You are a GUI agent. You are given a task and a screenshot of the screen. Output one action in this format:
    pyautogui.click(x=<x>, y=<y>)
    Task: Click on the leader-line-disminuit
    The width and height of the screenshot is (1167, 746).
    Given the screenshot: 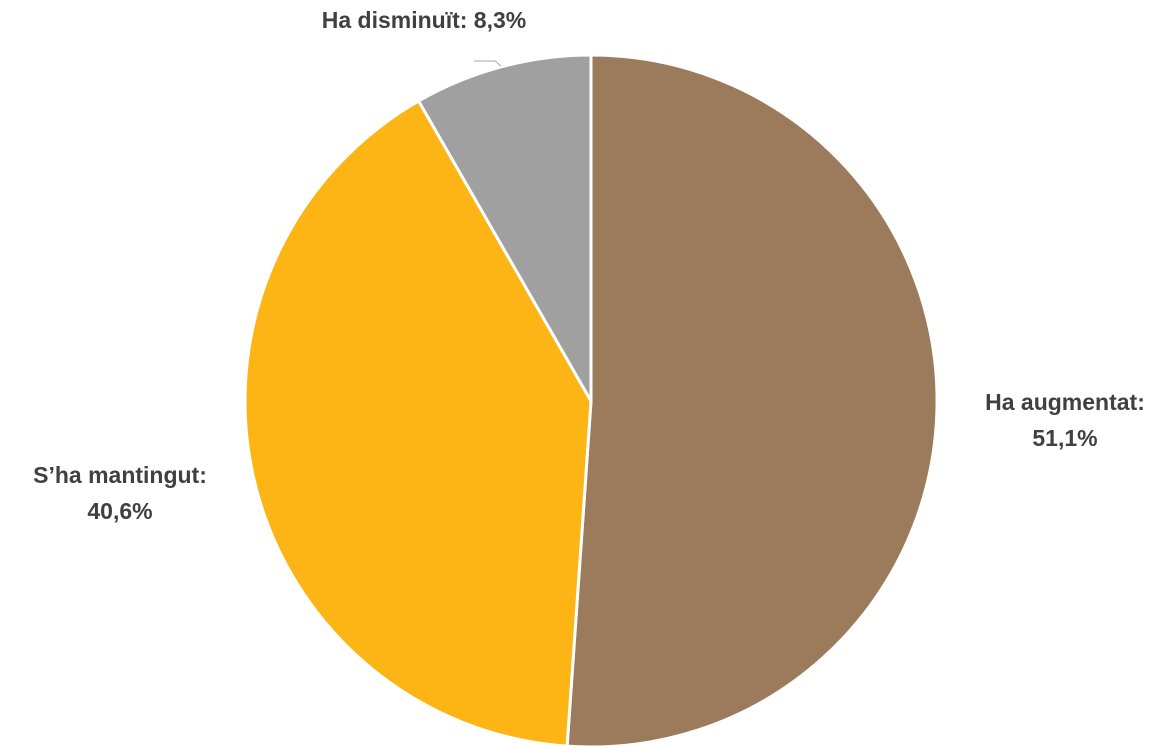 What is the action you would take?
    pyautogui.click(x=488, y=63)
    